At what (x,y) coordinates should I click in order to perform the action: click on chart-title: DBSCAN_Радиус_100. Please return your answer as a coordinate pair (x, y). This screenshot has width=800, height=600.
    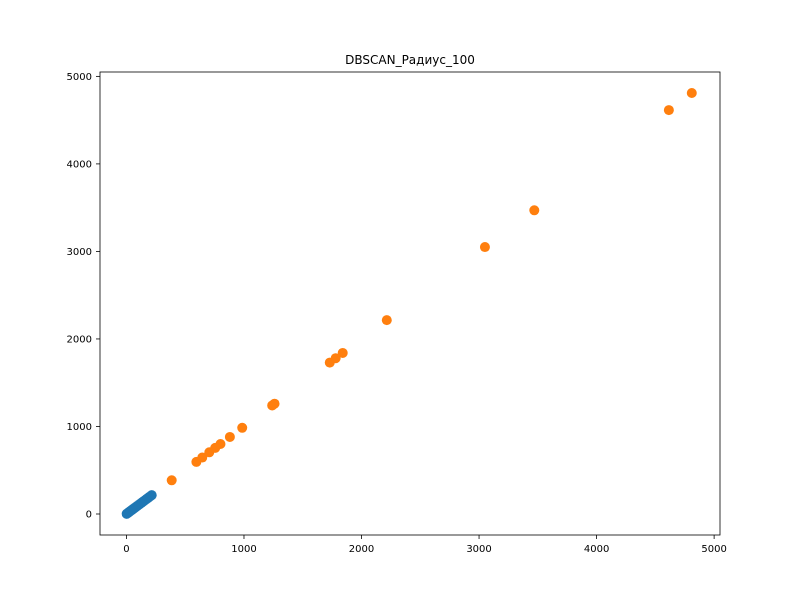
    Looking at the image, I should click on (410, 60).